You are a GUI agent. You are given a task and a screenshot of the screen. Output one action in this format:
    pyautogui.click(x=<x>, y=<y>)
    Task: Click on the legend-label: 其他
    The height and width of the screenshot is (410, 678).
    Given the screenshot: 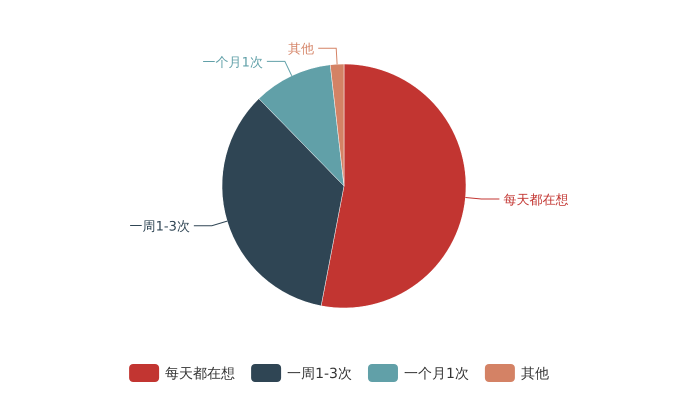 What is the action you would take?
    pyautogui.click(x=534, y=374)
    